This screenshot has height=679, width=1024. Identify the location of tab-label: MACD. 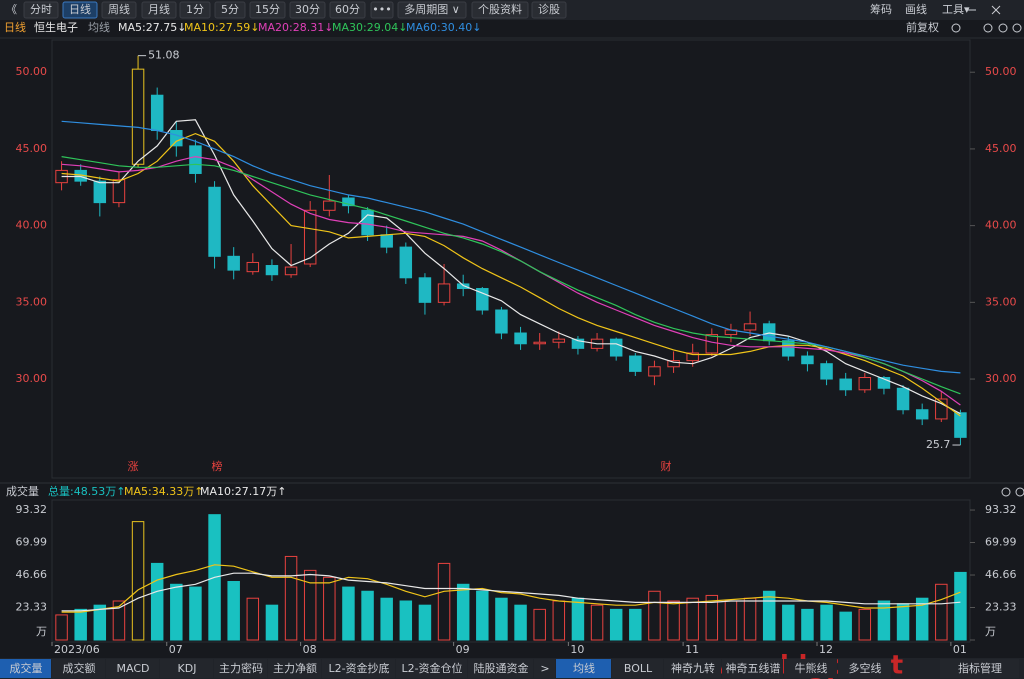
(133, 668).